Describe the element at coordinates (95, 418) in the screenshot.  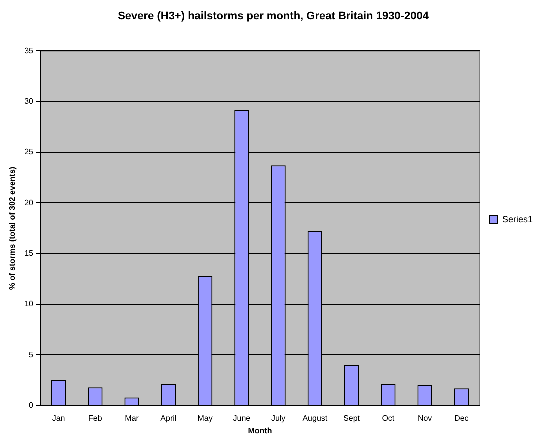
I see `x-tick-label: Feb` at that location.